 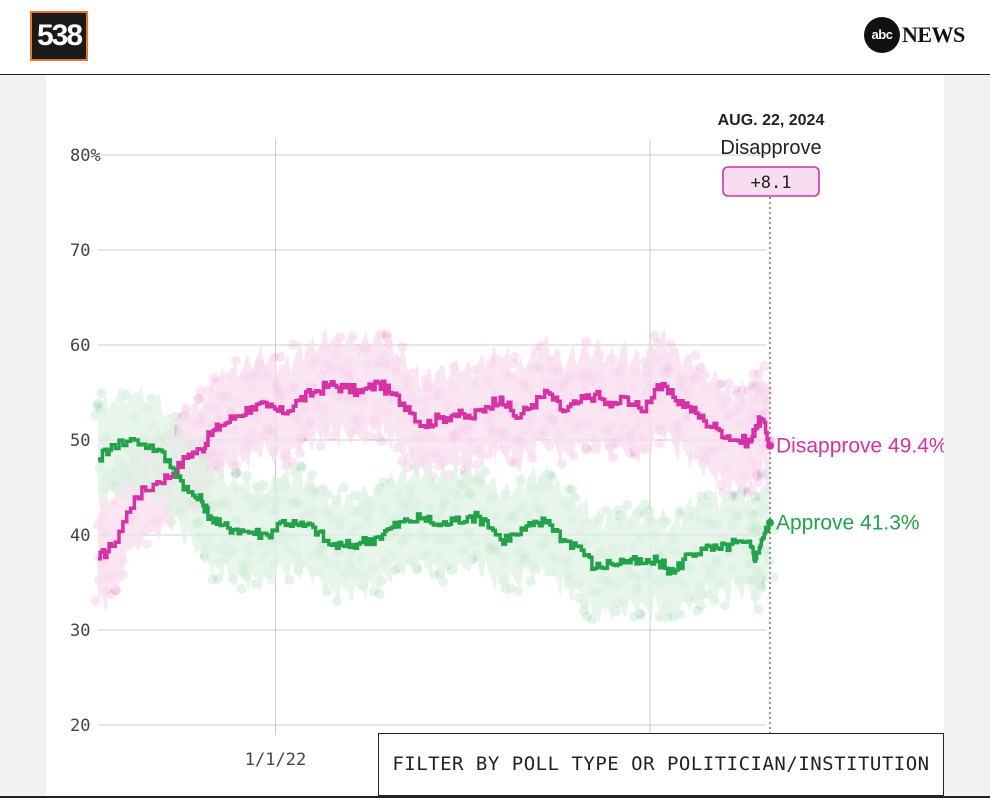 What do you see at coordinates (770, 148) in the screenshot?
I see `annotation-leader: Disapprove` at bounding box center [770, 148].